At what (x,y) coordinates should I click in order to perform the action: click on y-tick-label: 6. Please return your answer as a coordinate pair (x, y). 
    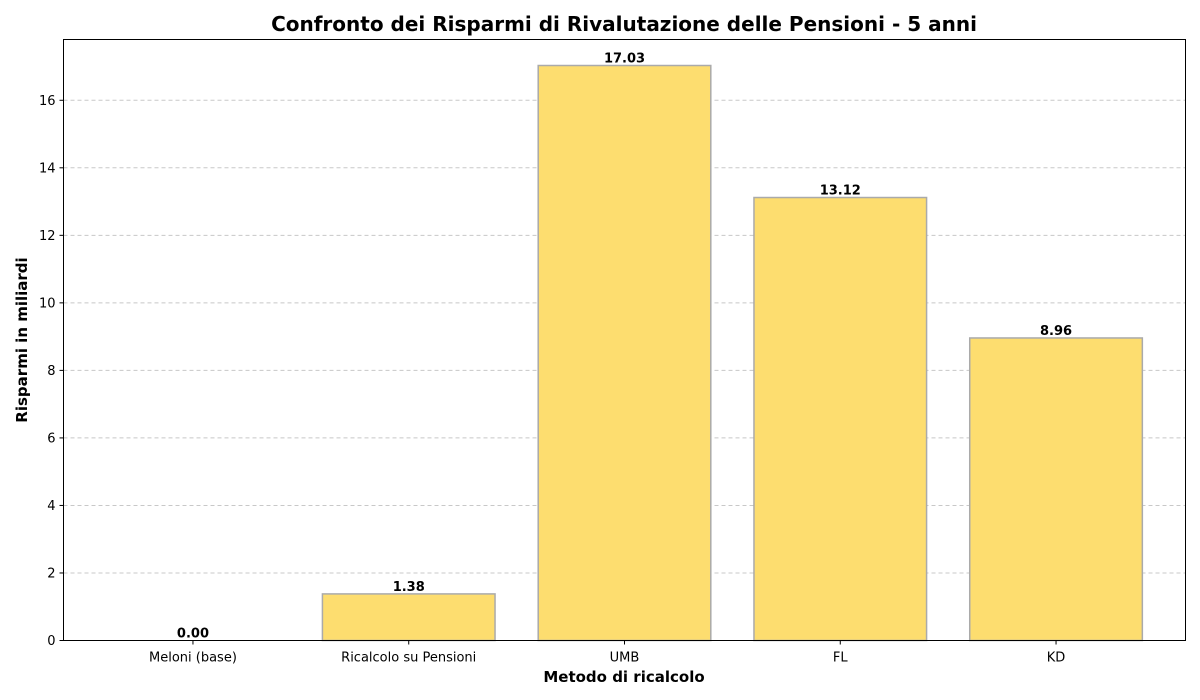
    Looking at the image, I should click on (51, 438).